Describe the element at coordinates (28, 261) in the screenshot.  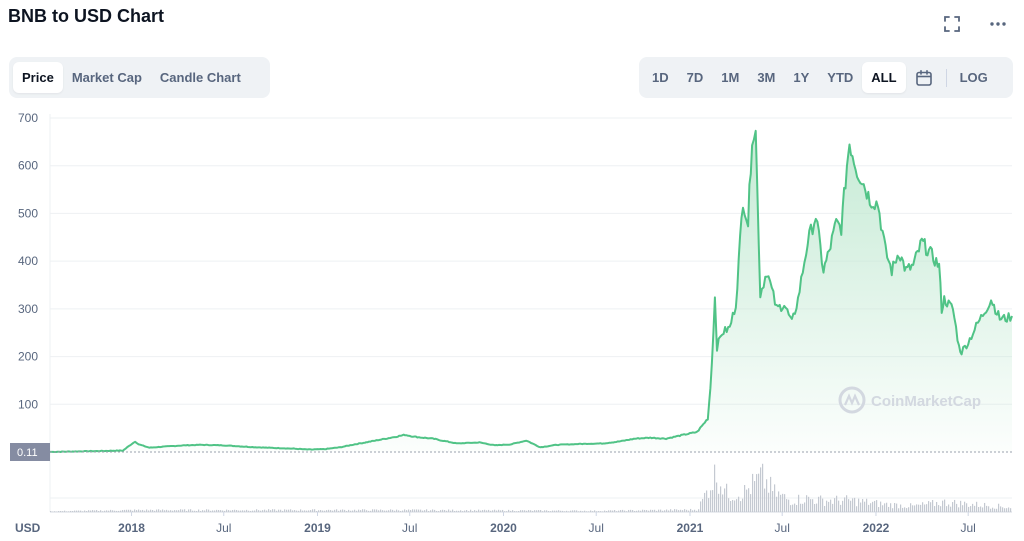
I see `y-tick-label: 400` at that location.